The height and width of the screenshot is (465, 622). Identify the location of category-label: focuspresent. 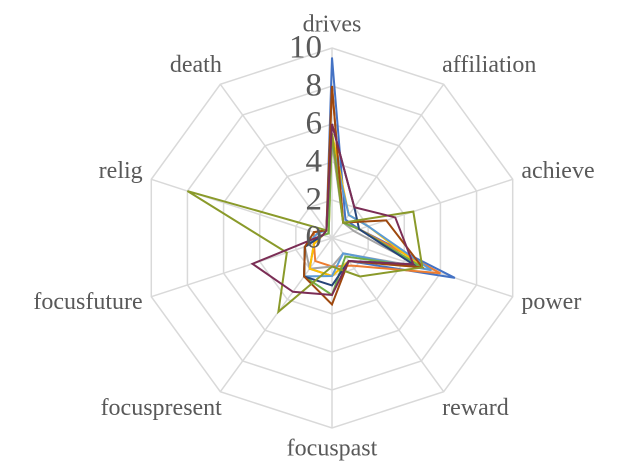
(162, 408).